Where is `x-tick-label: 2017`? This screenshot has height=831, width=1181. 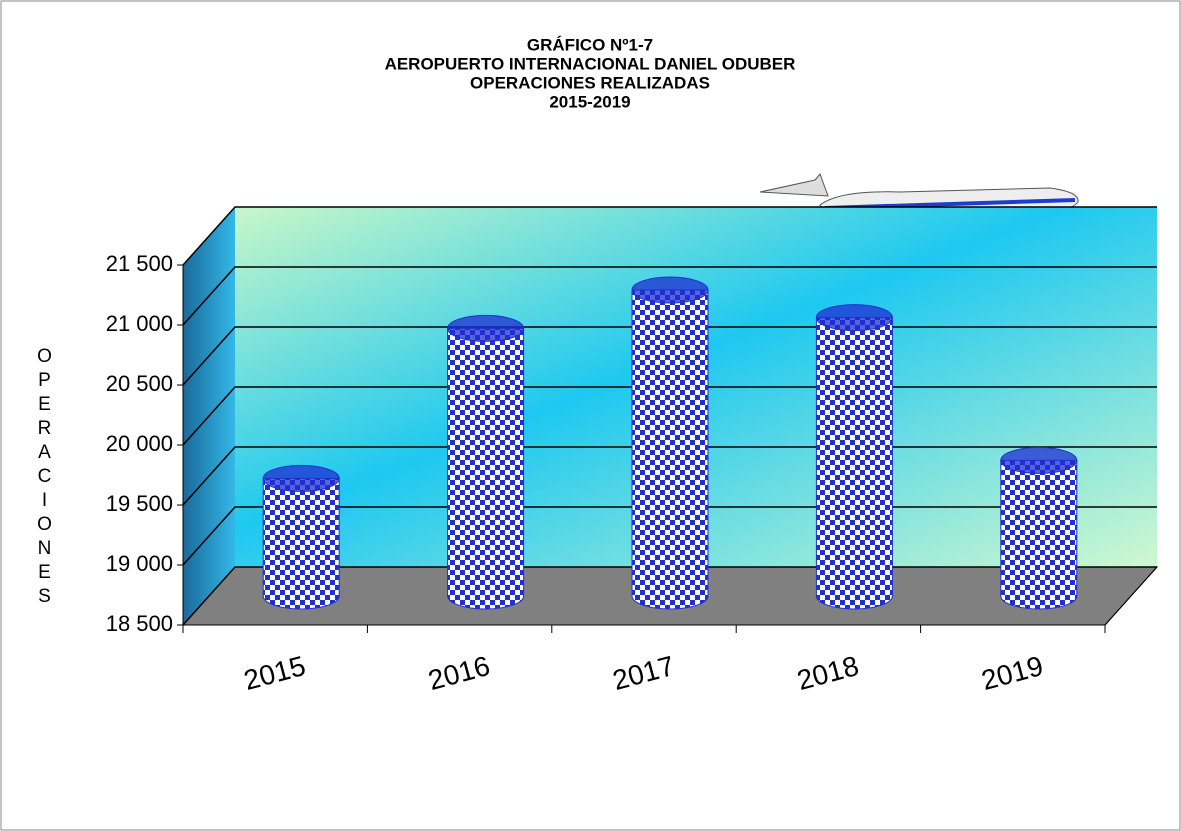 x-tick-label: 2017 is located at coordinates (643, 673).